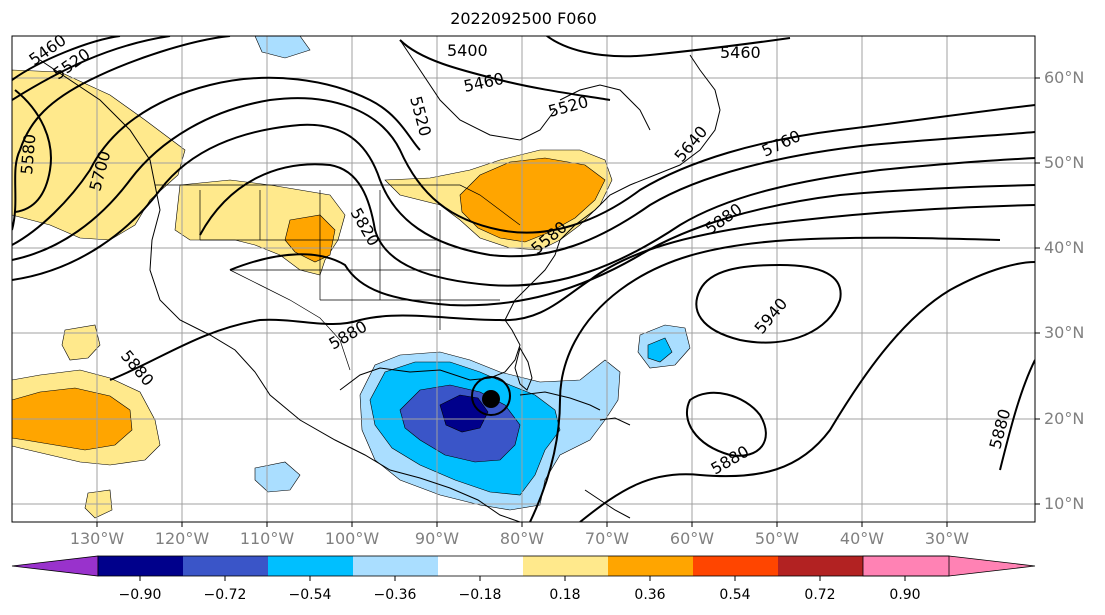 The width and height of the screenshot is (1105, 615). Describe the element at coordinates (1064, 418) in the screenshot. I see `lat-label-20n: 20°N` at that location.